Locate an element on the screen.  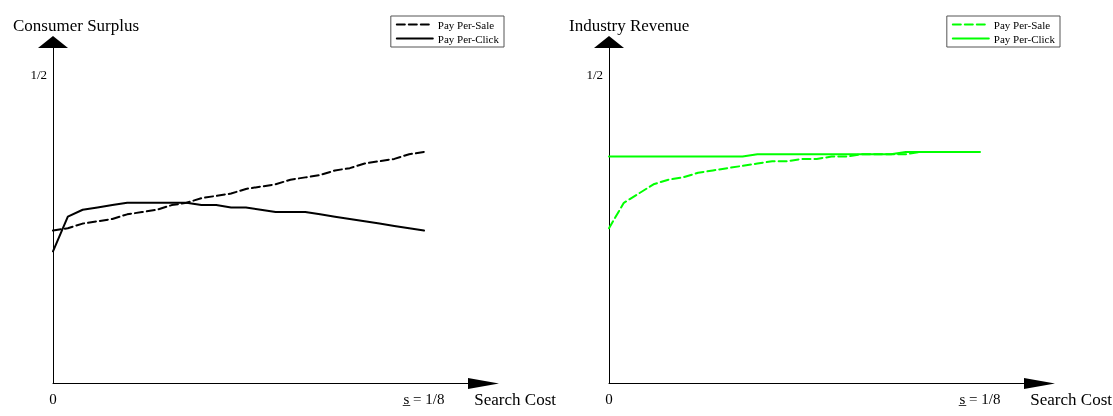
chart-title: Consumer Surplus is located at coordinates (76, 25).